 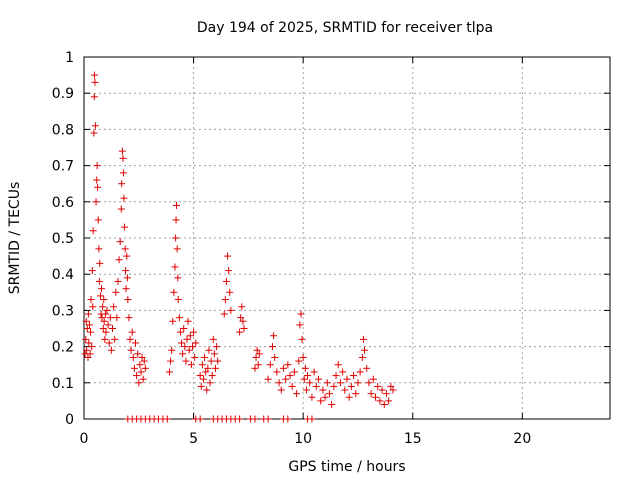 I want to click on y-tick-label: 0.8, so click(x=63, y=130).